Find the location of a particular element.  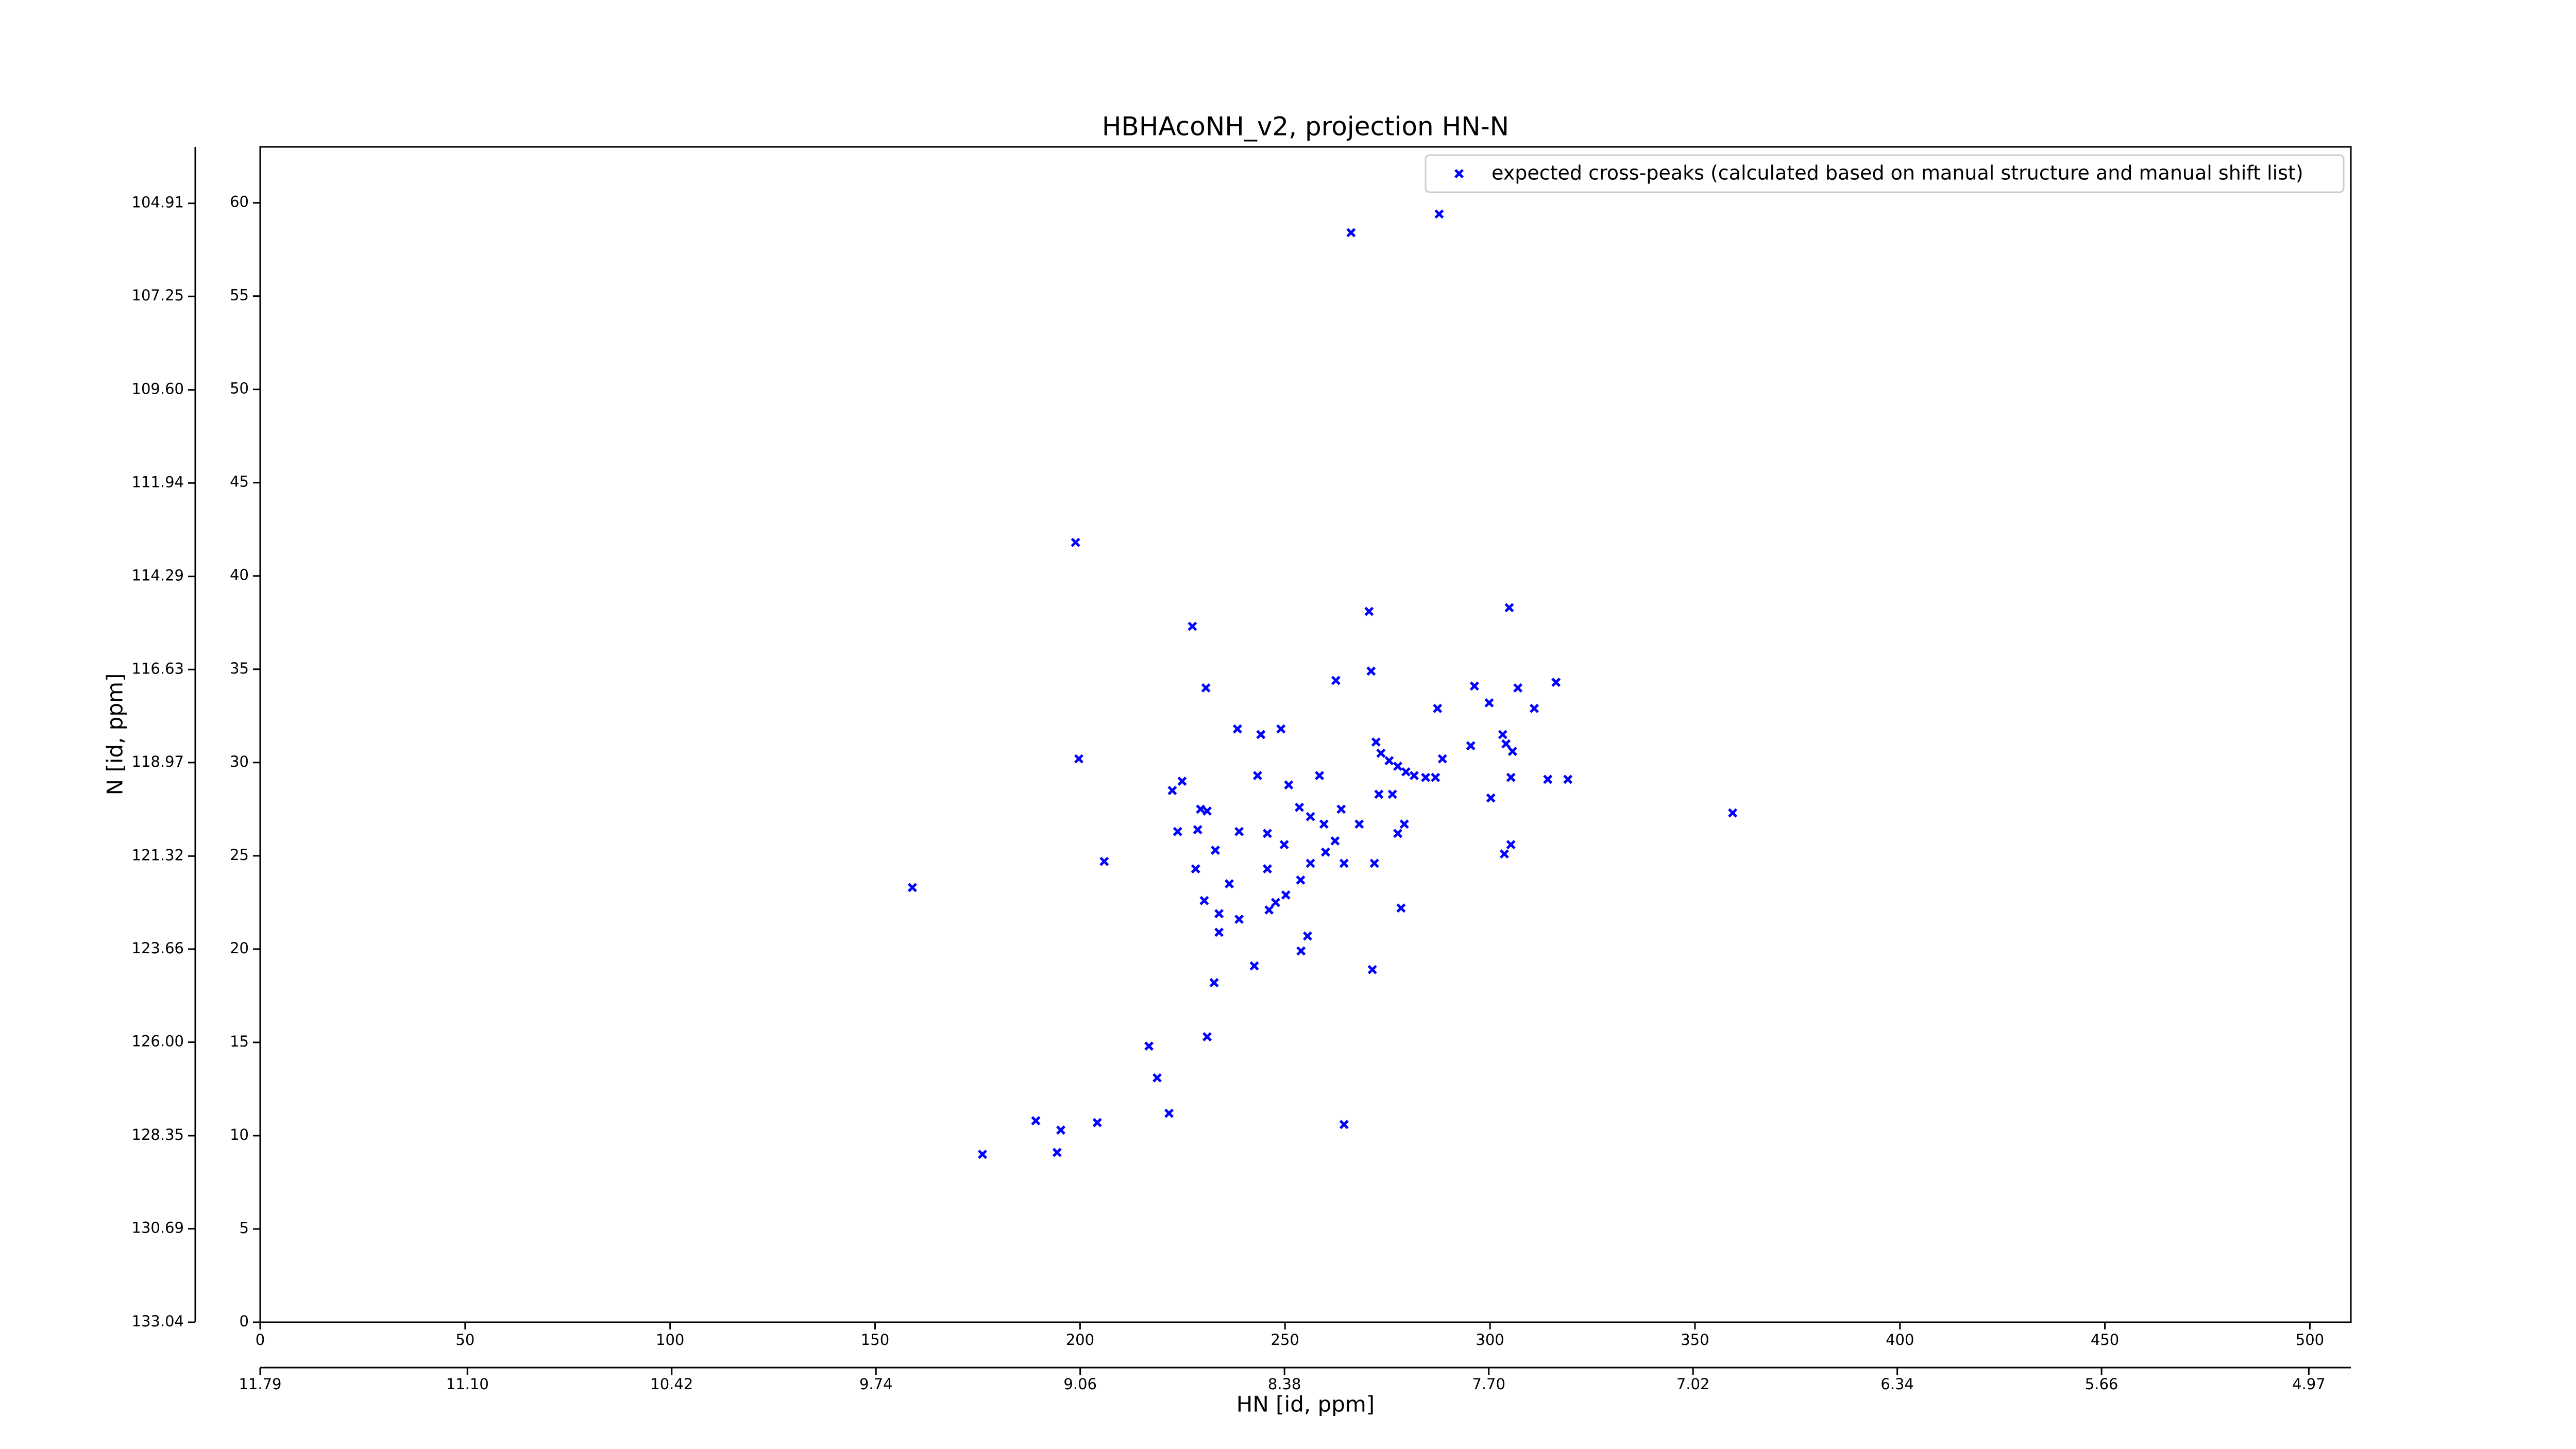

y-tick-label: 15 is located at coordinates (239, 1041).